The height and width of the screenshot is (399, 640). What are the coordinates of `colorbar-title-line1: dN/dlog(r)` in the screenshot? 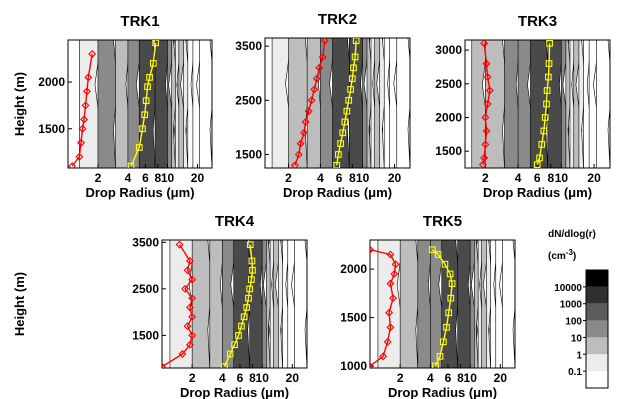 It's located at (572, 234).